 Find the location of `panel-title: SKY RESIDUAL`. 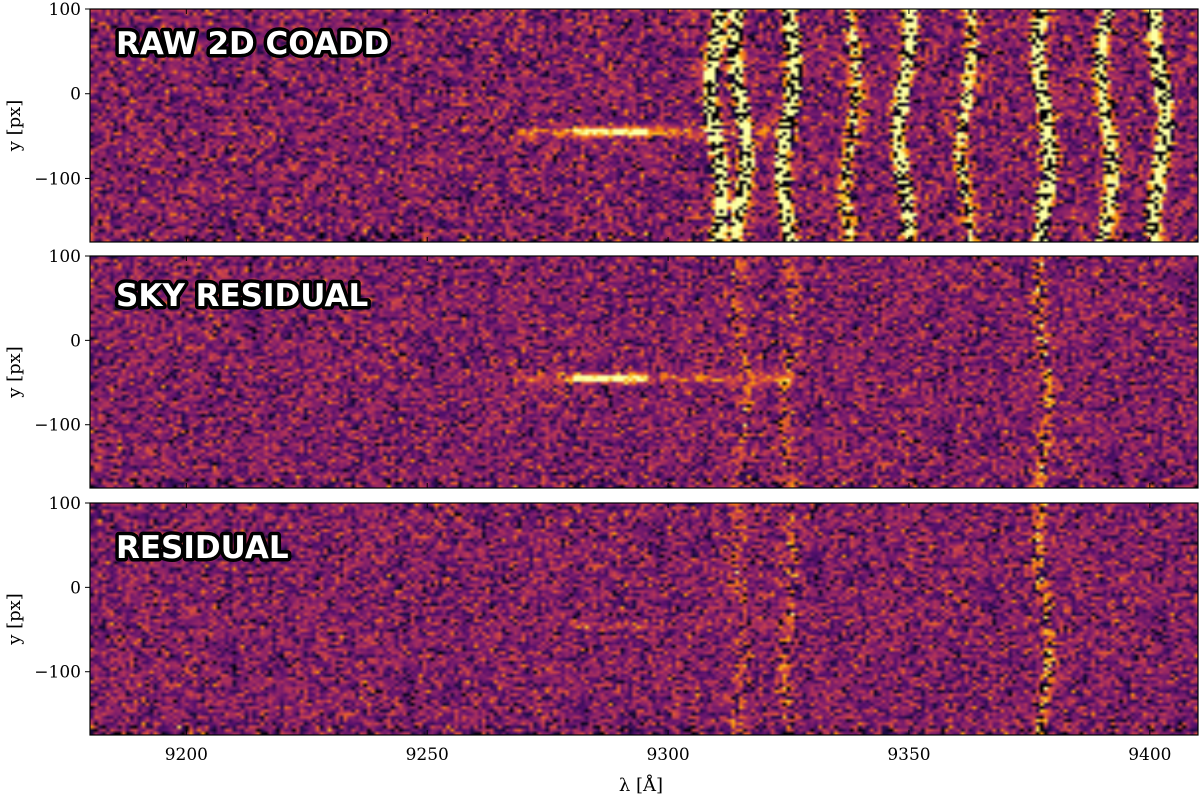

panel-title: SKY RESIDUAL is located at coordinates (242, 296).